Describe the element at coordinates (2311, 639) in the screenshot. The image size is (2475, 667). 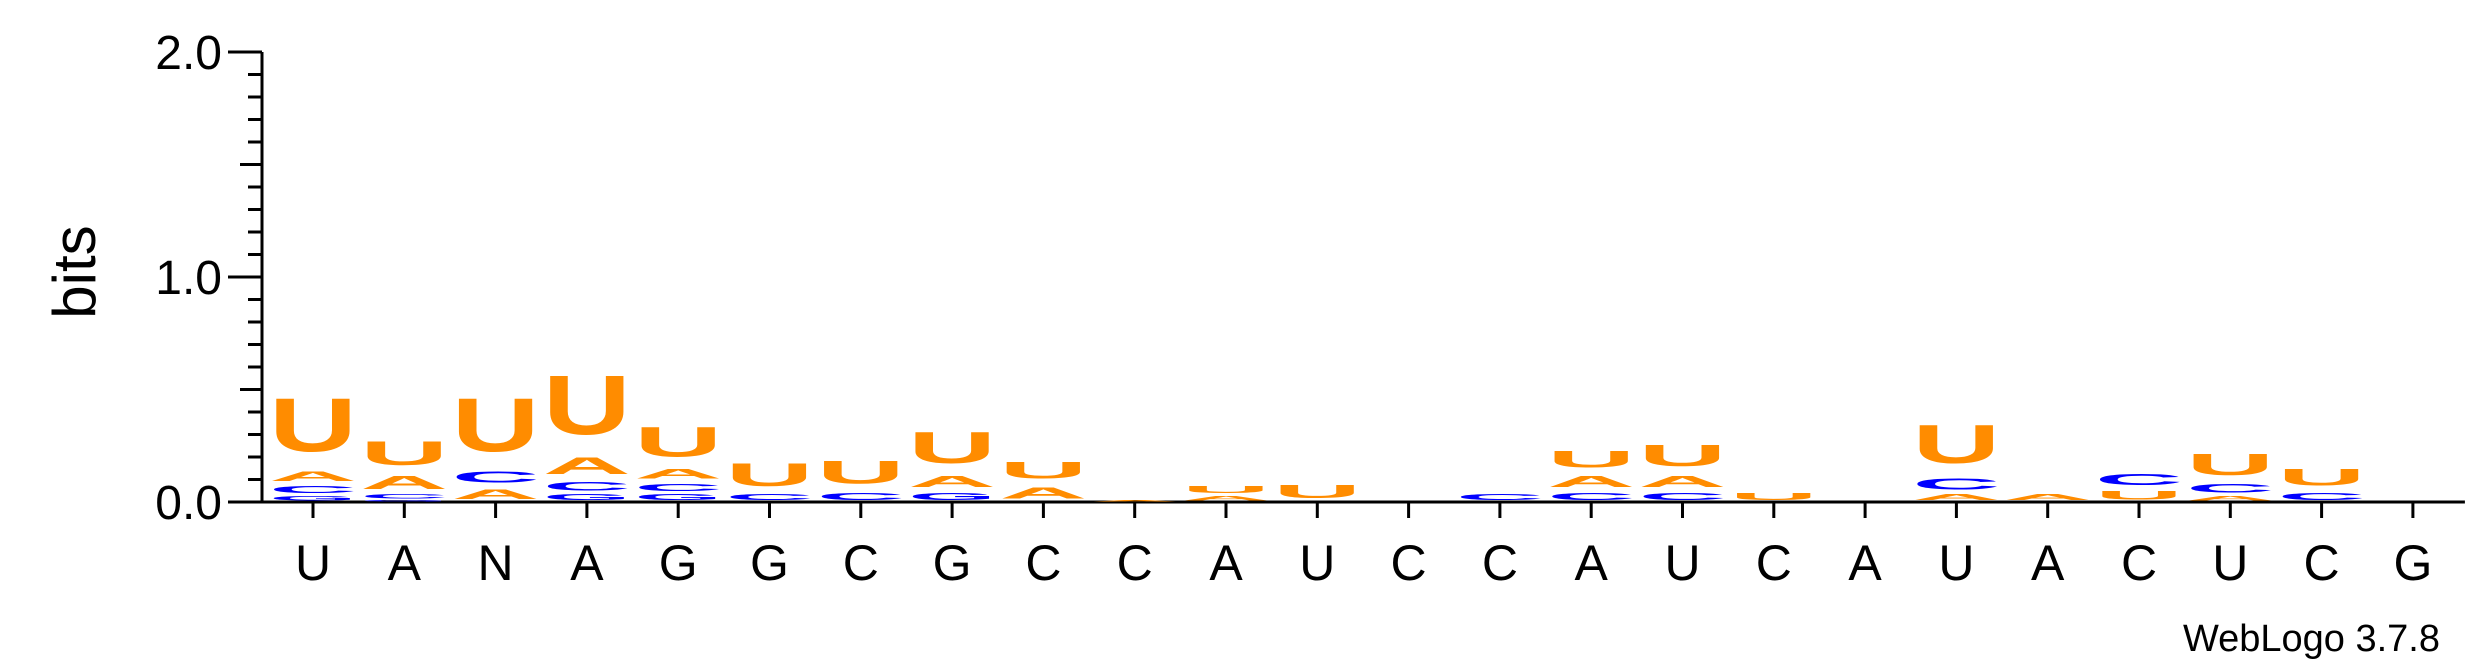
I see `weblogo-credit: WebLogo 3.7.8` at that location.